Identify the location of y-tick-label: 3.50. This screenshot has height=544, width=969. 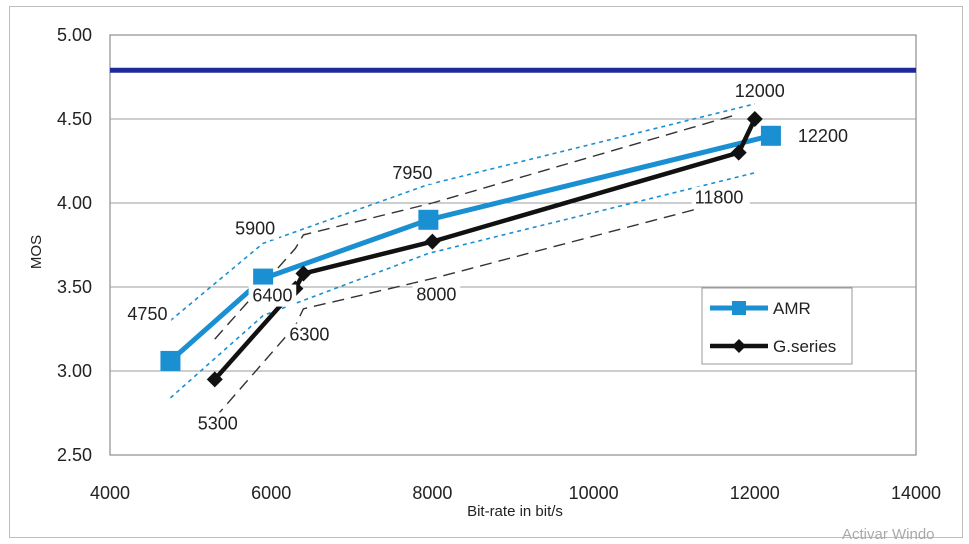
(74, 287).